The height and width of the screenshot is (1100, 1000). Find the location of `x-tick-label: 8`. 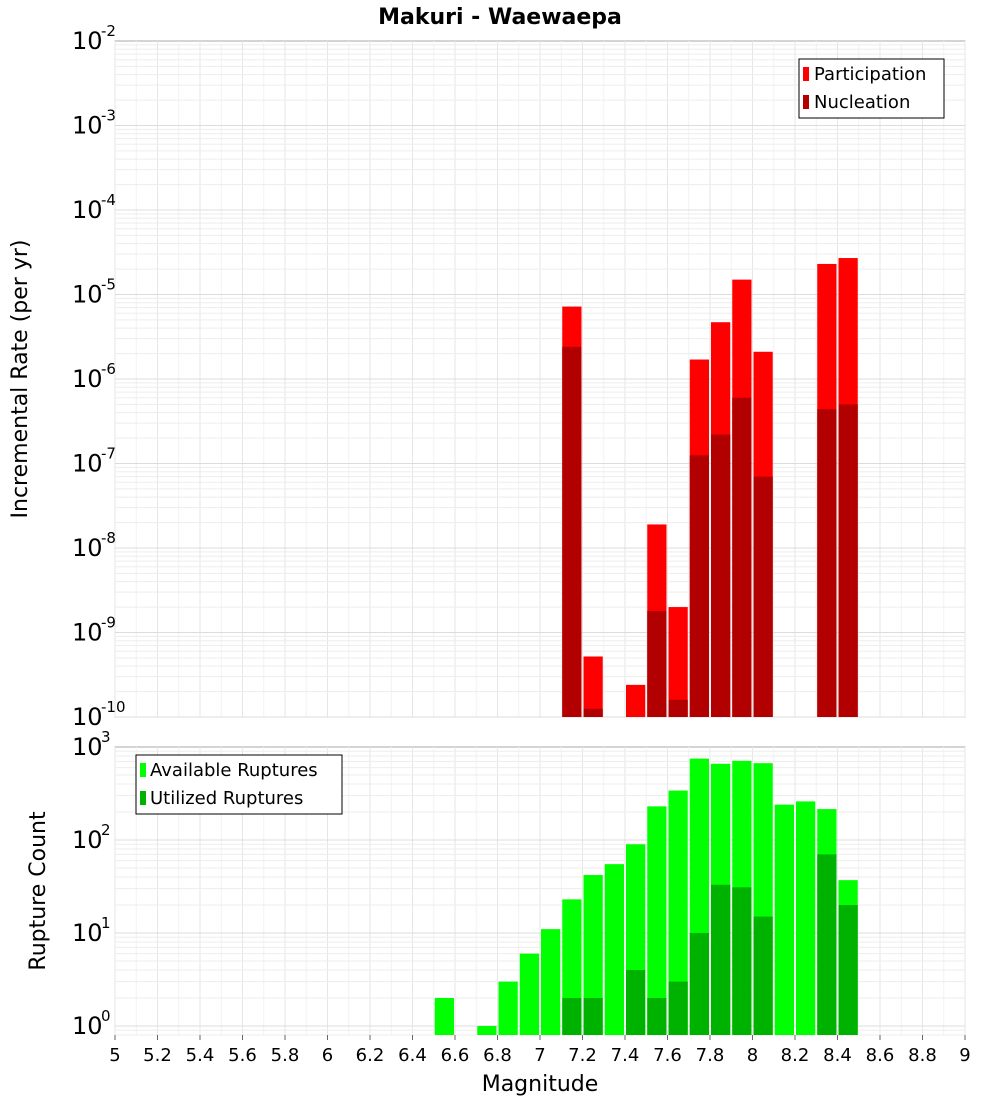

x-tick-label: 8 is located at coordinates (752, 1055).